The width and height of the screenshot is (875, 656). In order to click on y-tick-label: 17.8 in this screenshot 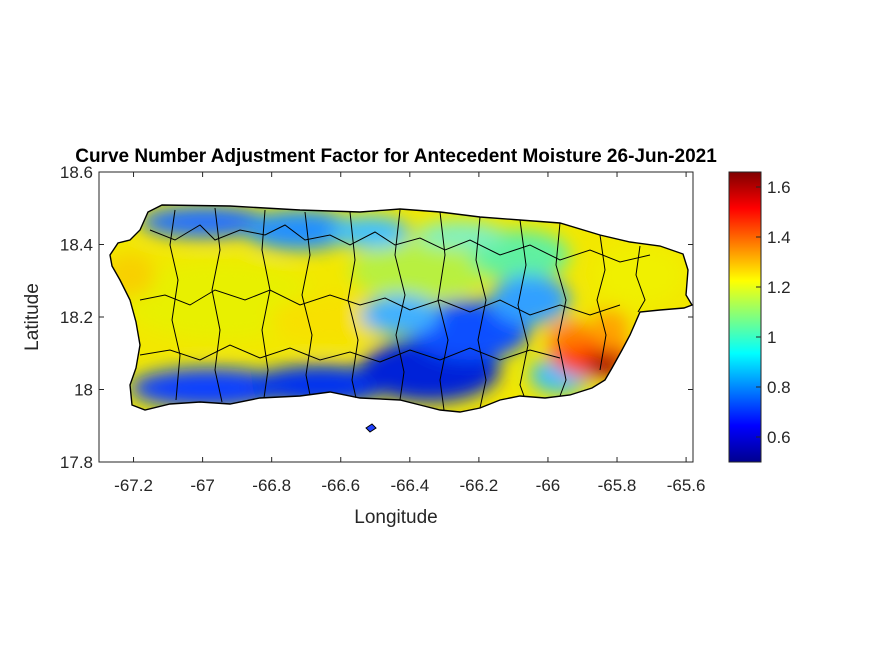, I will do `click(76, 462)`.